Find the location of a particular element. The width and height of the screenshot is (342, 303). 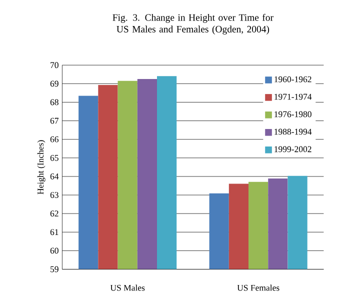

y-tick-label: 65 is located at coordinates (54, 157).